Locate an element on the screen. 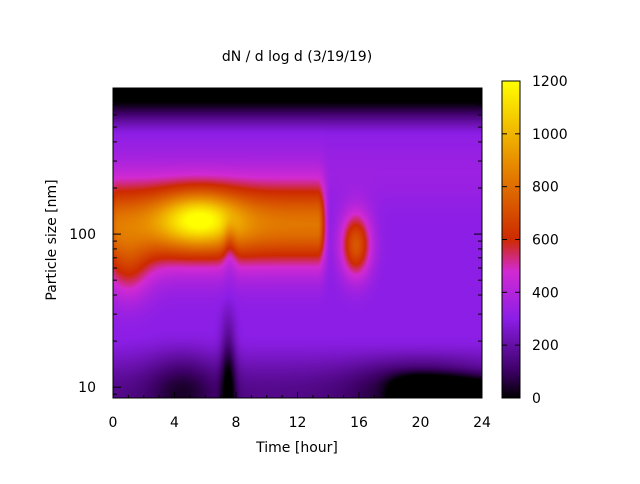  x-tick-label: 16 is located at coordinates (359, 423).